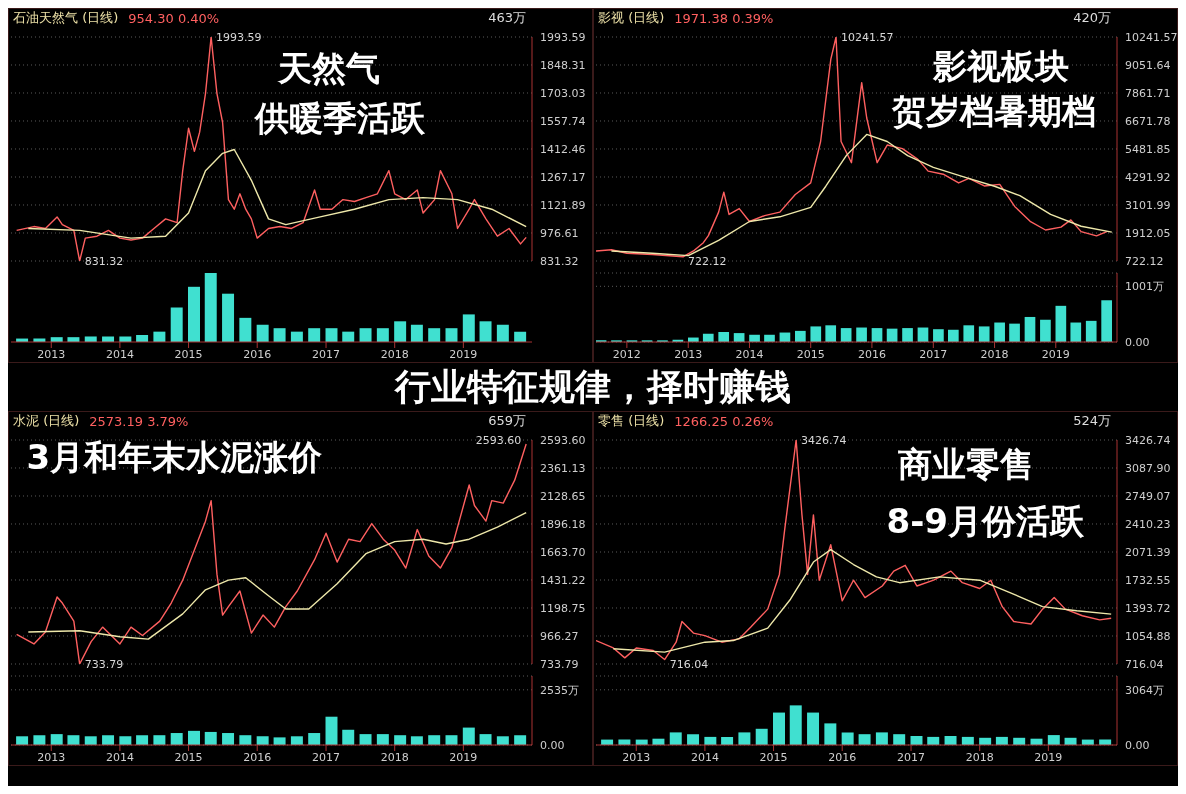 The width and height of the screenshot is (1186, 794). Describe the element at coordinates (1148, 233) in the screenshot. I see `y-tick-label: 1912.05` at that location.